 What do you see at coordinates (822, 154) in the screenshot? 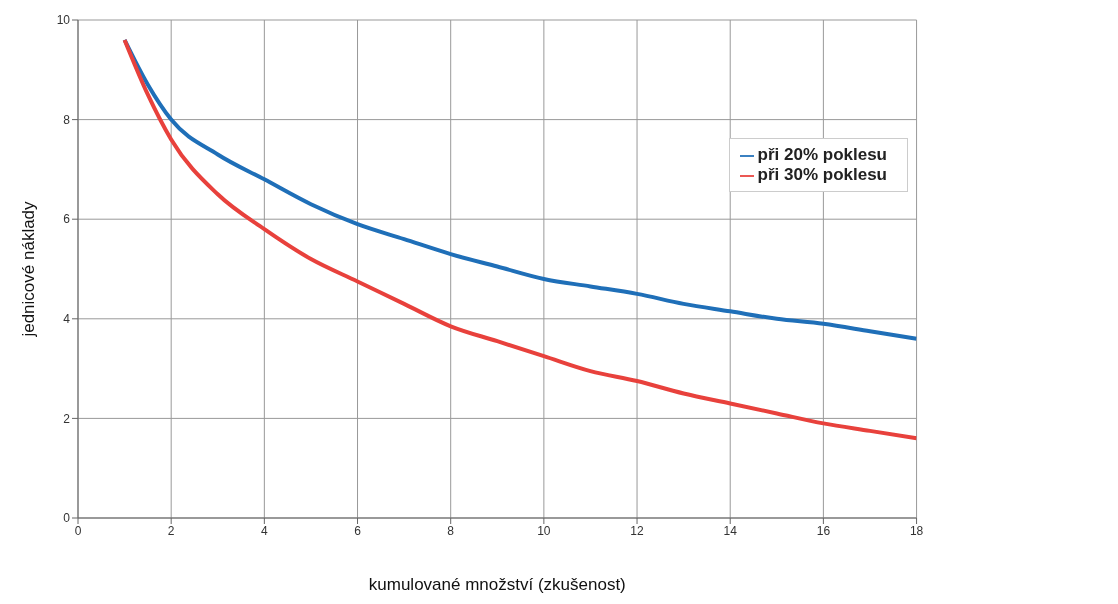
I see `legend-label: při 20% poklesu` at bounding box center [822, 154].